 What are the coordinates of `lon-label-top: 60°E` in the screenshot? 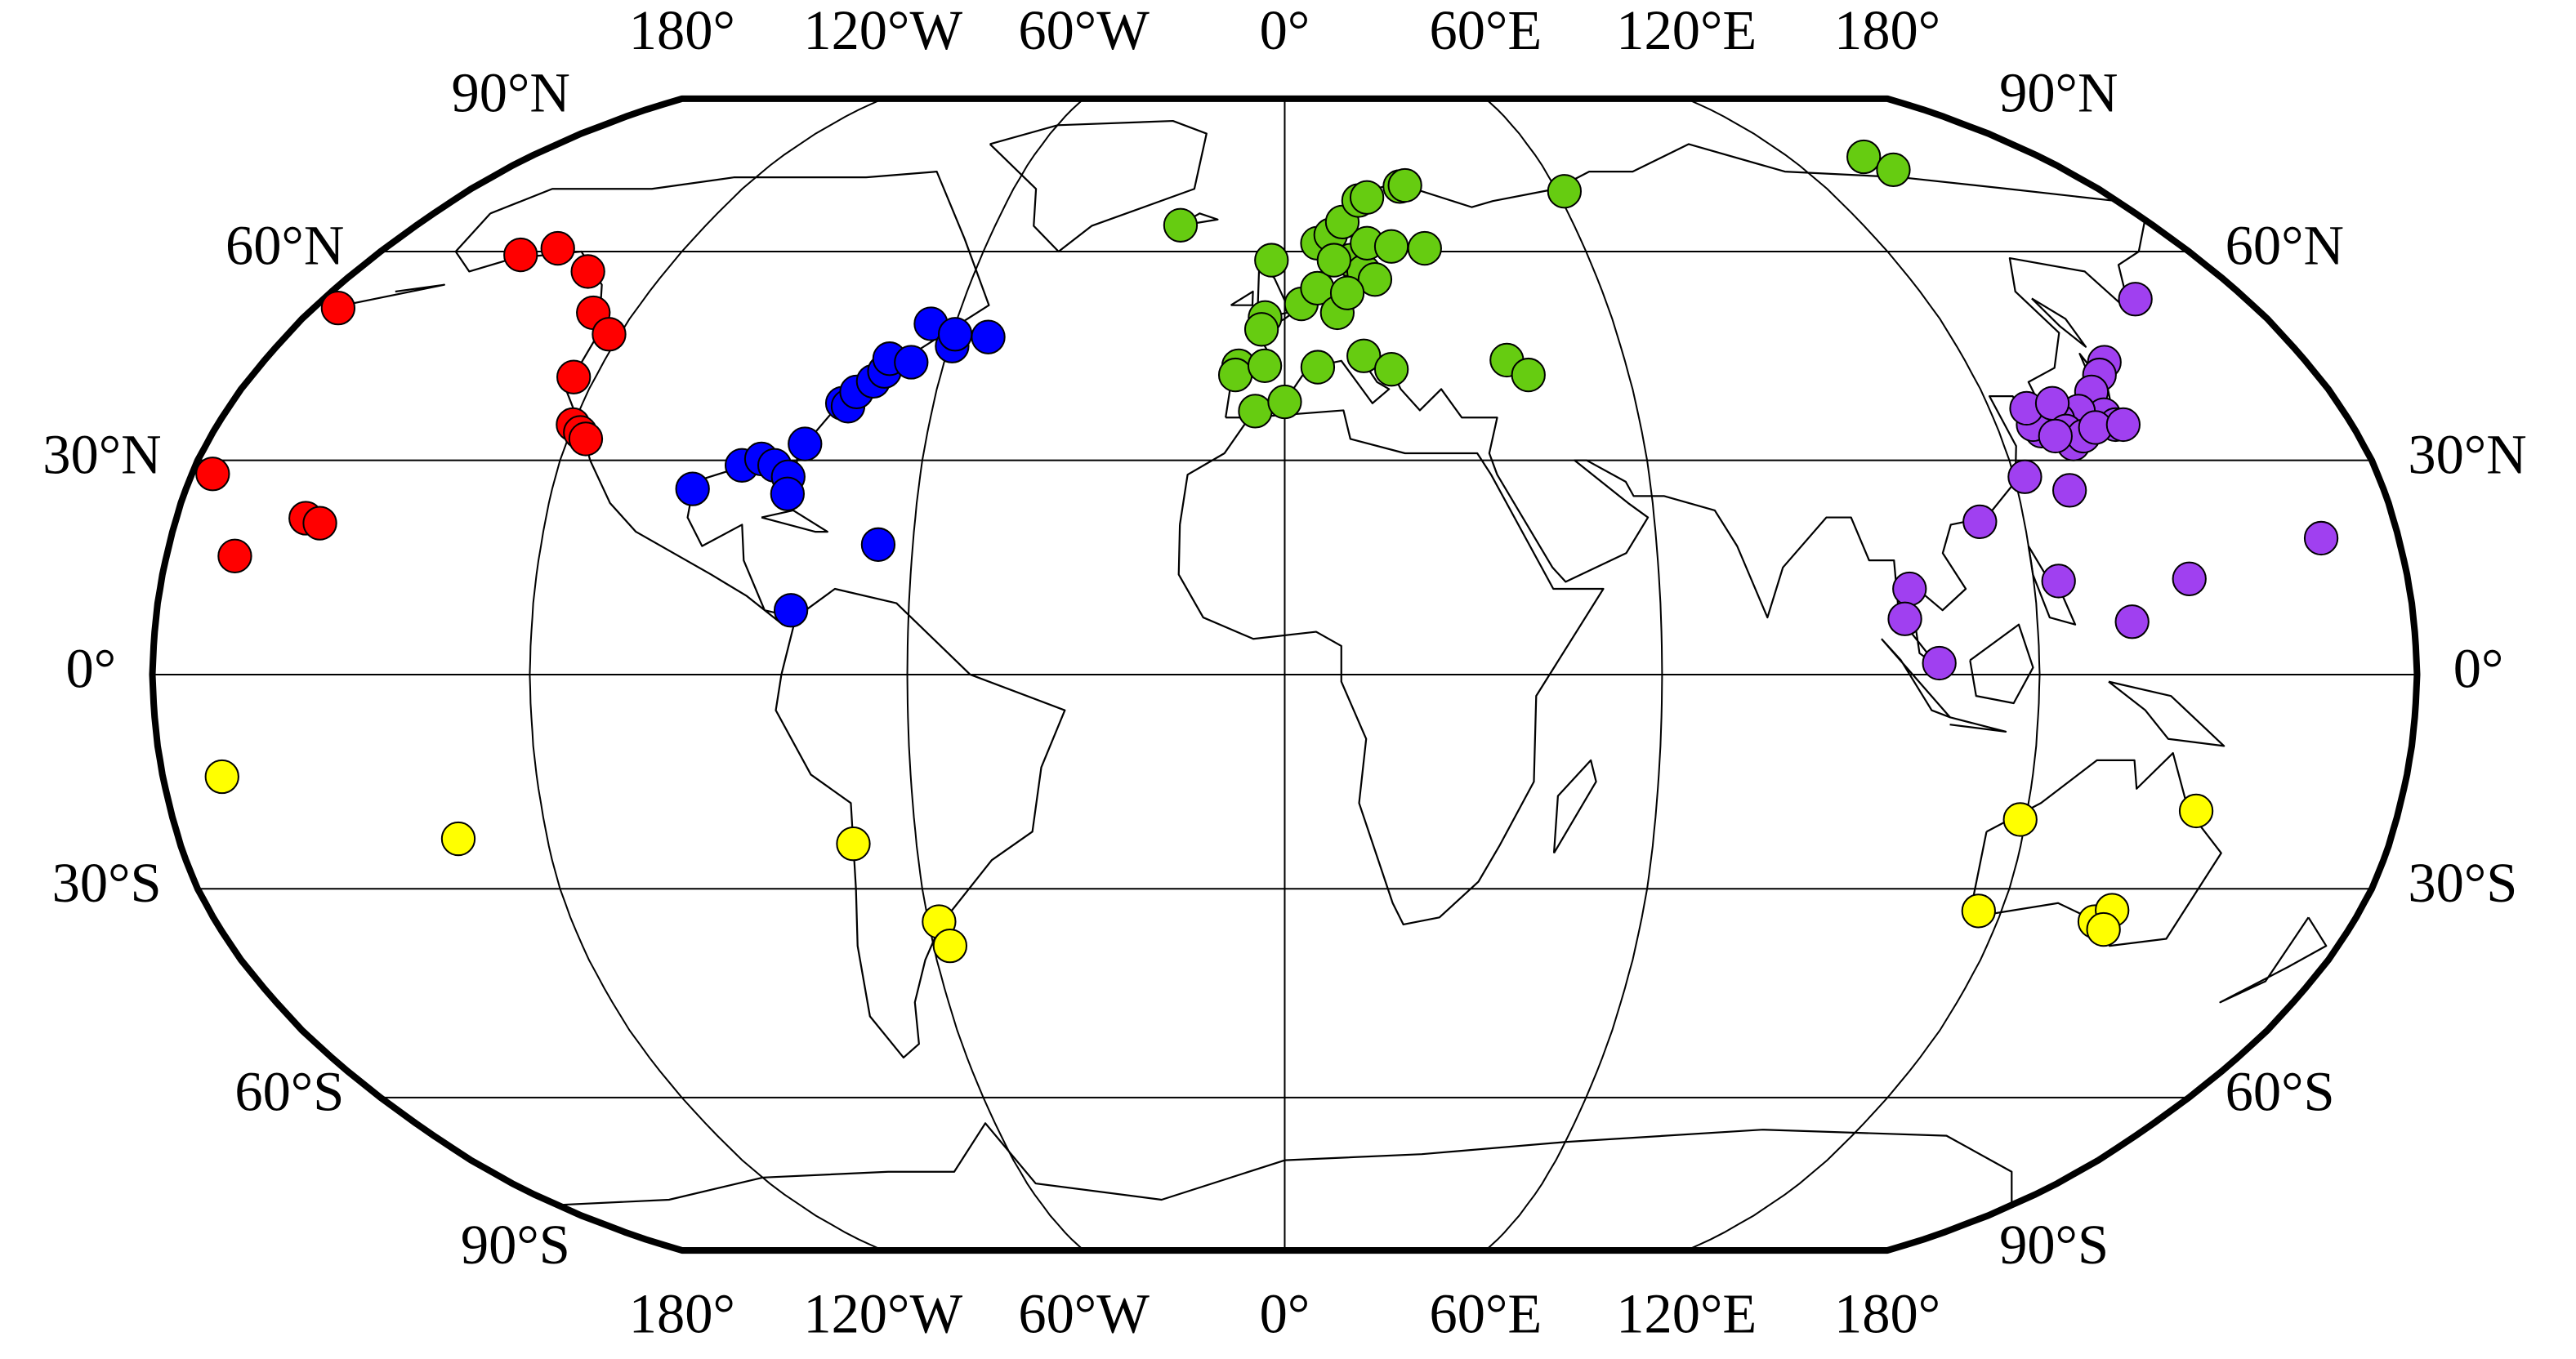 It's located at (1485, 30).